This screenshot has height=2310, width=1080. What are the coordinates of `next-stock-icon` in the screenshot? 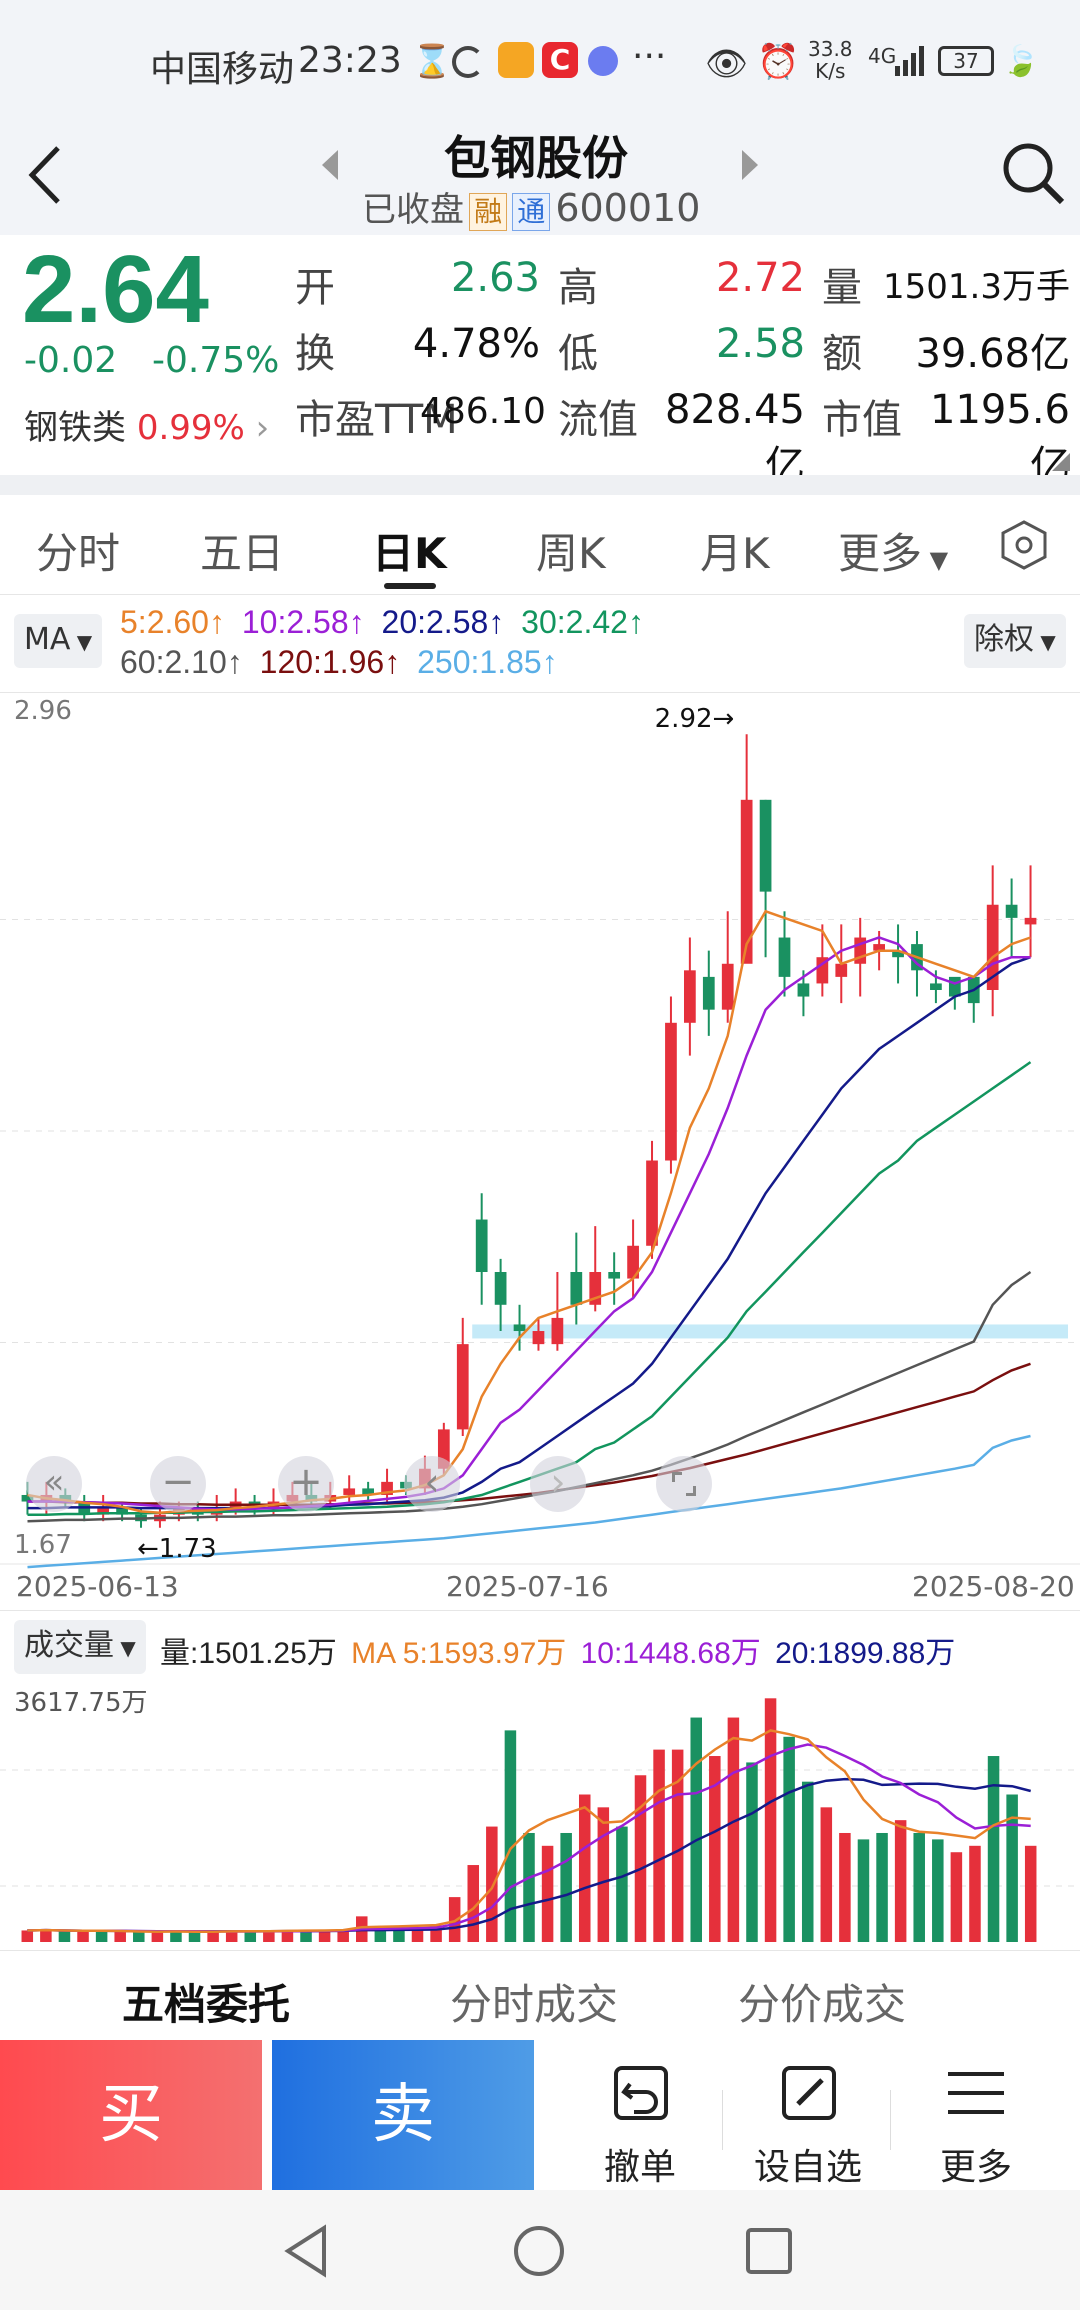 It's located at (750, 165).